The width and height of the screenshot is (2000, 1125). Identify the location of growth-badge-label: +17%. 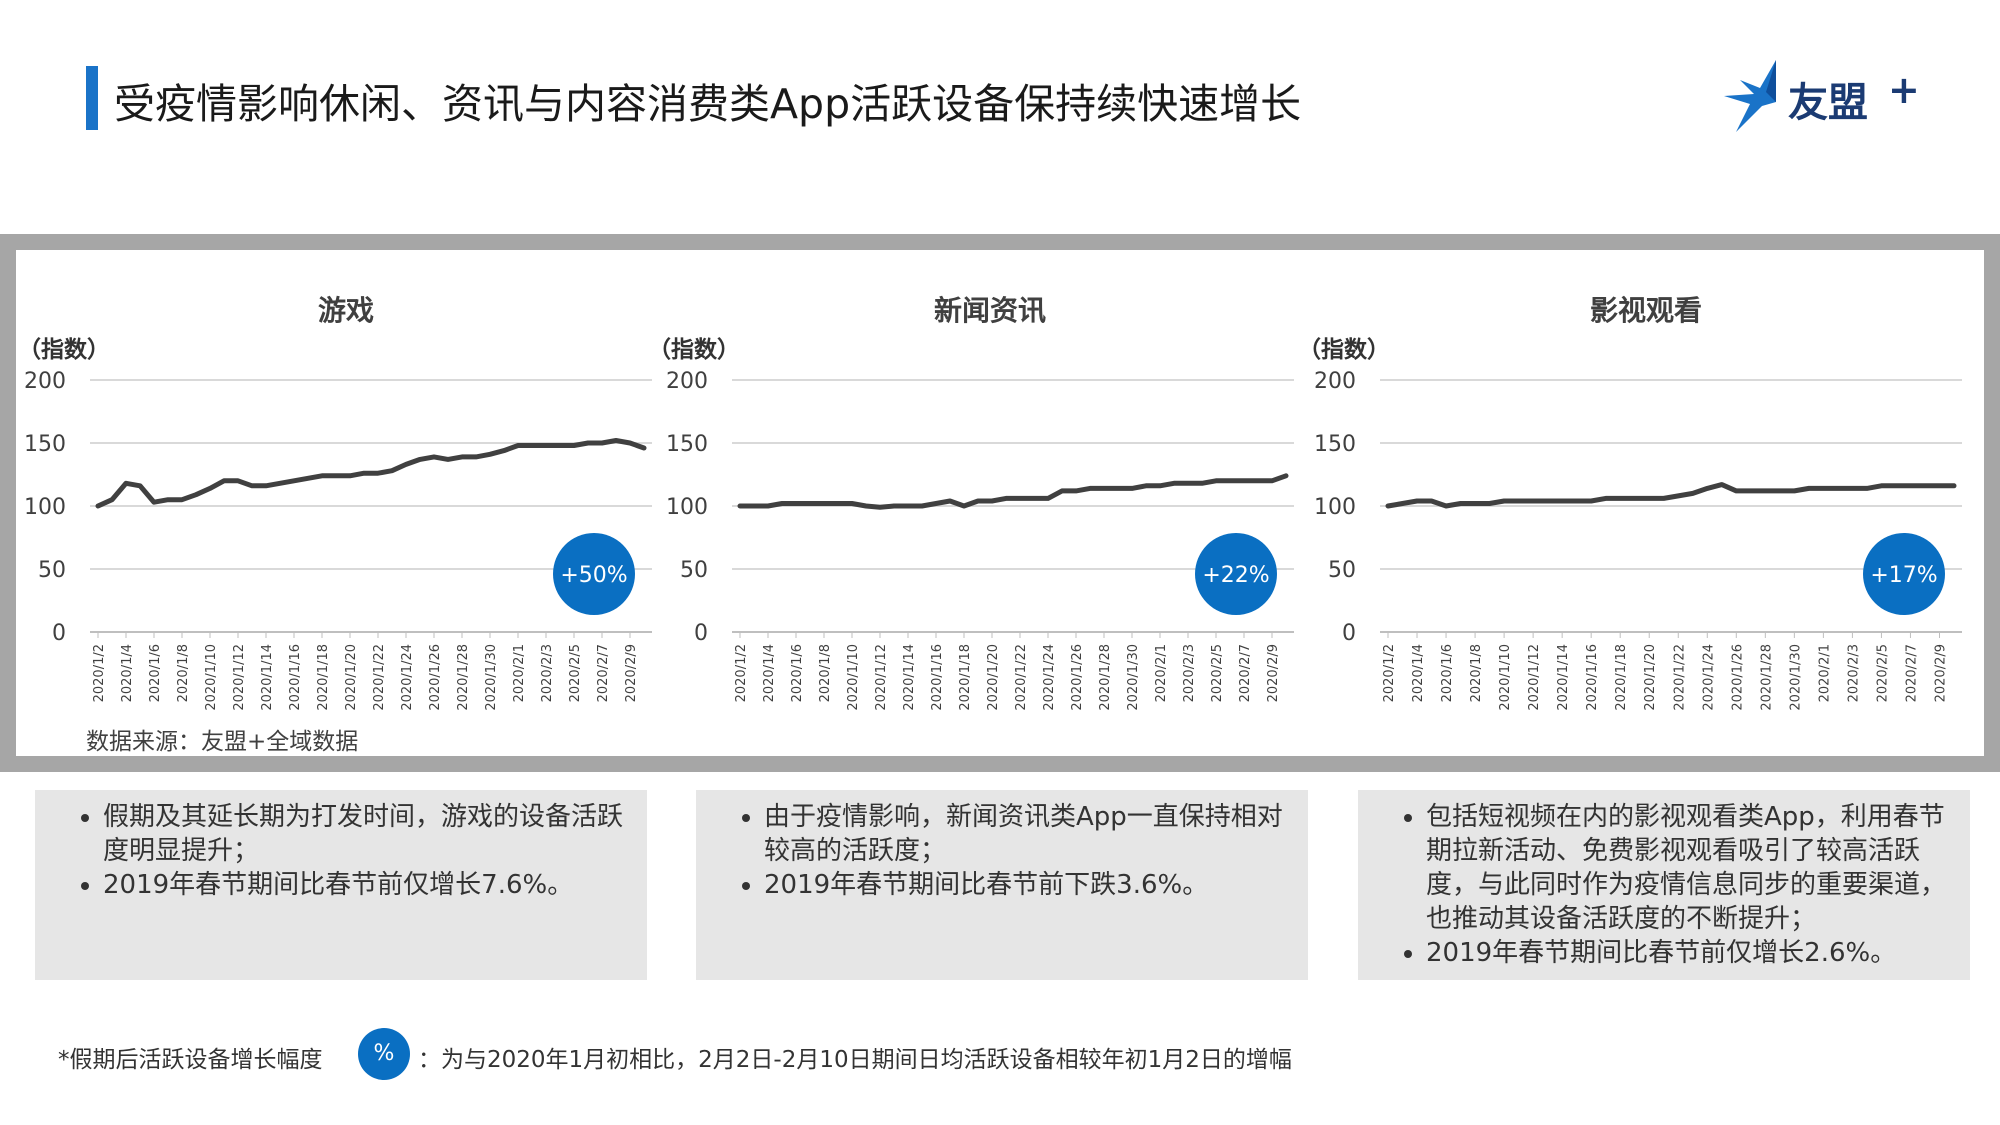
(1903, 575).